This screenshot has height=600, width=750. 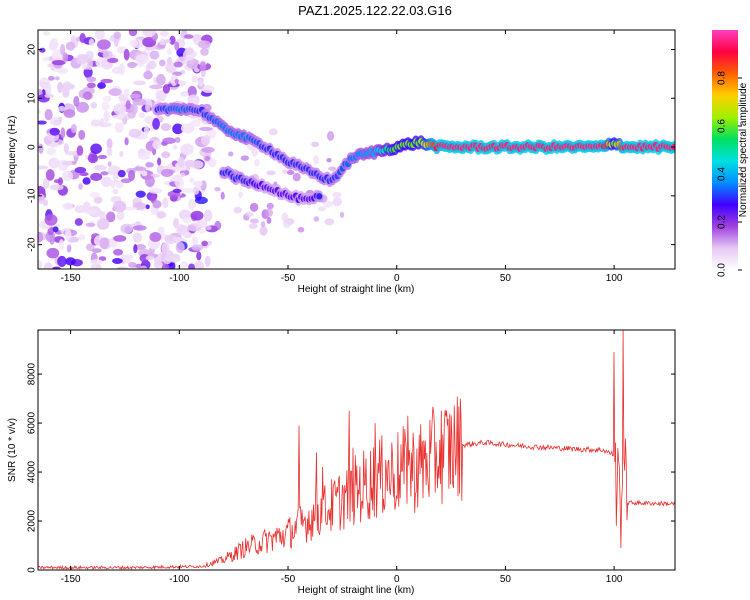 What do you see at coordinates (12, 150) in the screenshot?
I see `spectrogram-y-label: Frequency (Hz)` at bounding box center [12, 150].